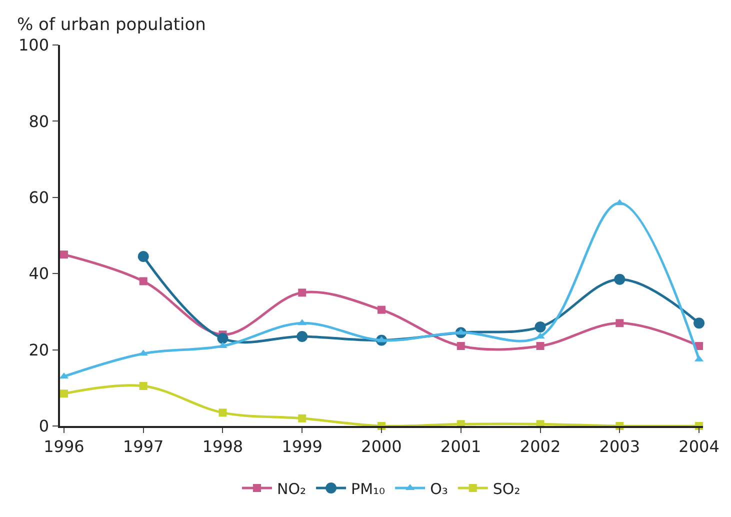 The height and width of the screenshot is (517, 731). I want to click on x-tick-label: 2003, so click(619, 446).